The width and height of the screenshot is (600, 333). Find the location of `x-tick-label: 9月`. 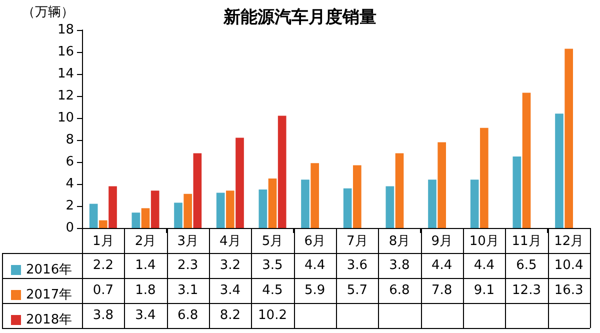

x-tick-label: 9月 is located at coordinates (441, 241).